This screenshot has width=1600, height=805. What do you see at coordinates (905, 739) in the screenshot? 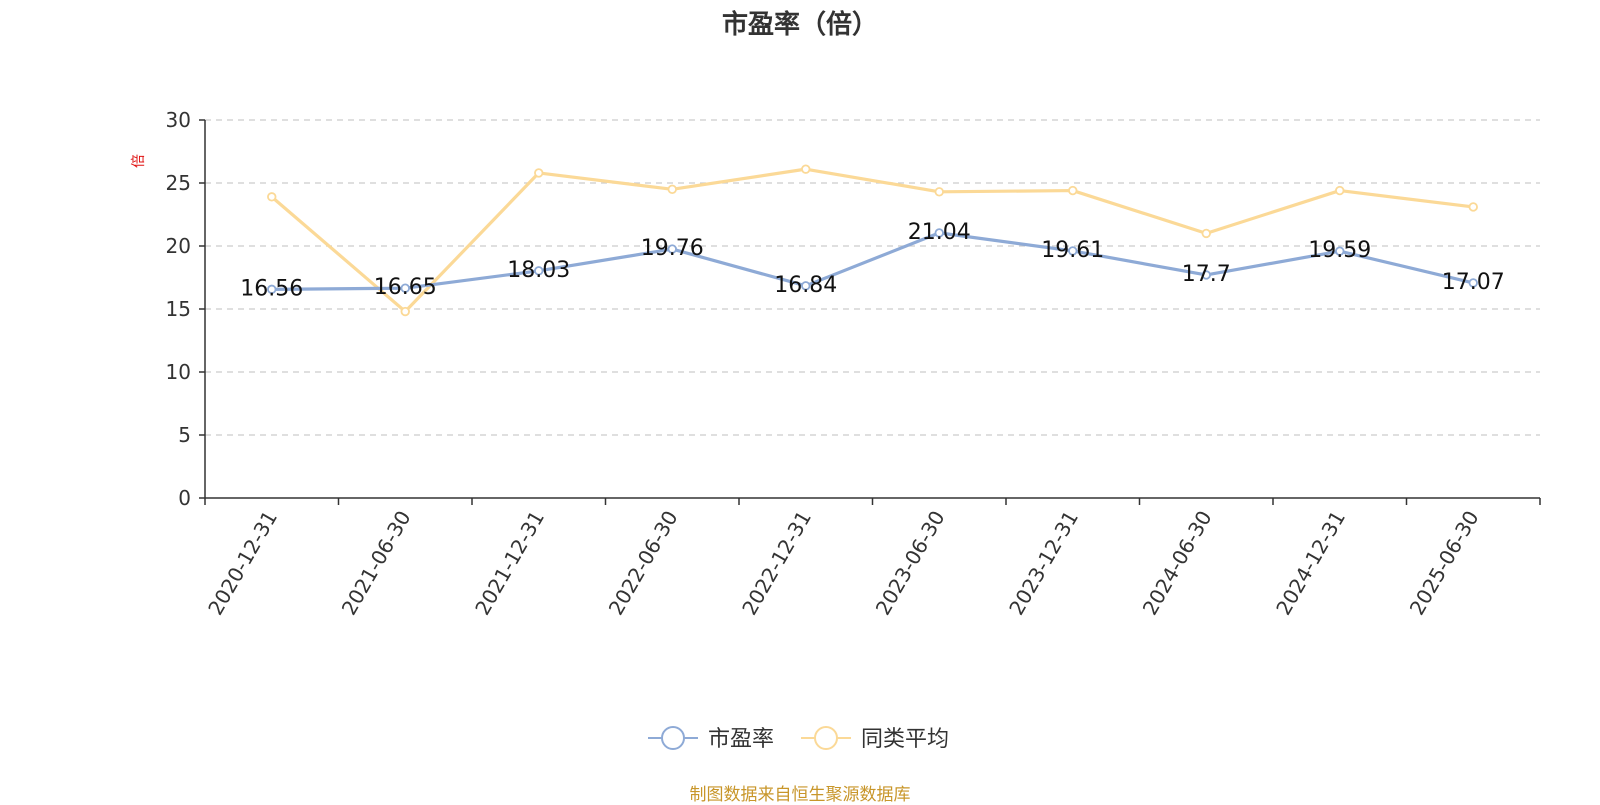
I see `legend-label: 同类平均` at bounding box center [905, 739].